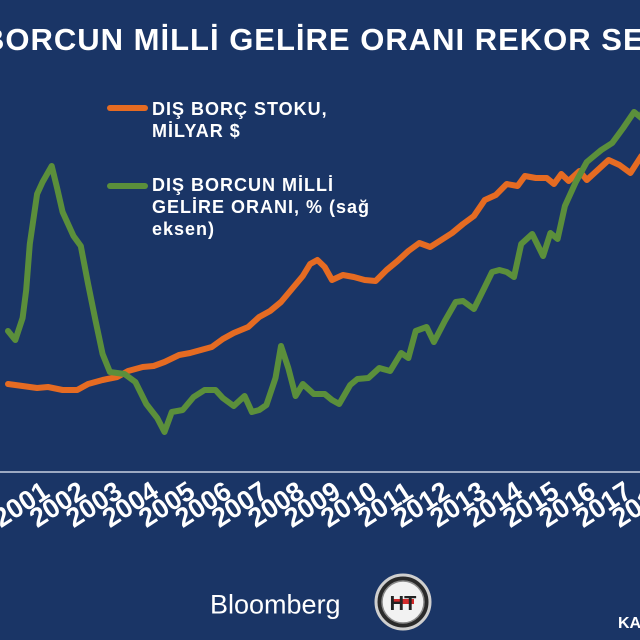 This screenshot has width=640, height=640. What do you see at coordinates (196, 131) in the screenshot?
I see `legend-debt-line2: MİLYAR $` at bounding box center [196, 131].